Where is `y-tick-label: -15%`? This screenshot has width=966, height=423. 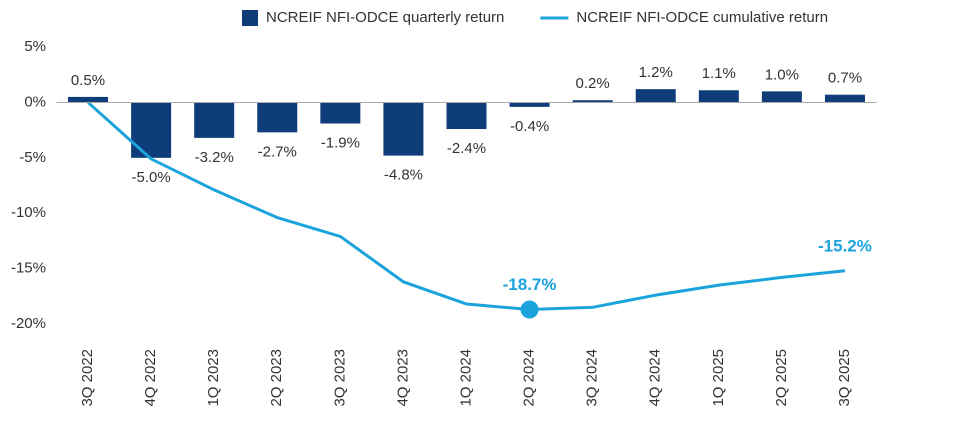
y-tick-label: -15% is located at coordinates (28, 268).